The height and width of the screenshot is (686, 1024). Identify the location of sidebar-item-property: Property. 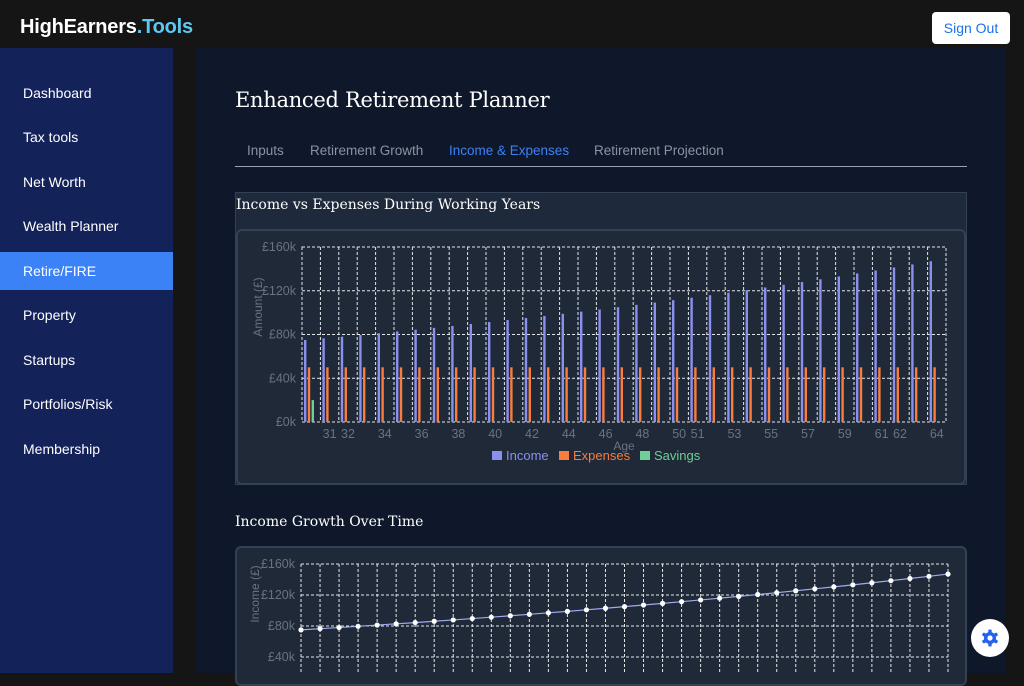
(49, 315).